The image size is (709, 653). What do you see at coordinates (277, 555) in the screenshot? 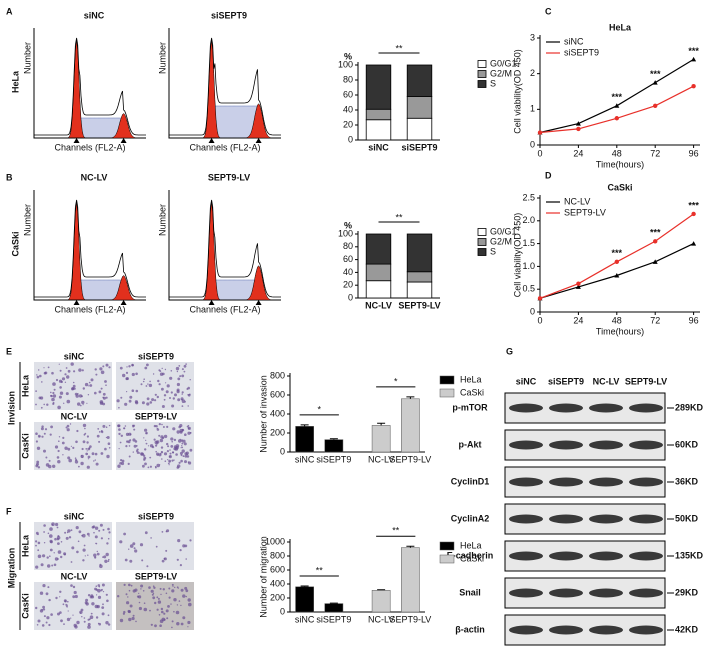
I see `y-tick-label: 800` at bounding box center [277, 555].